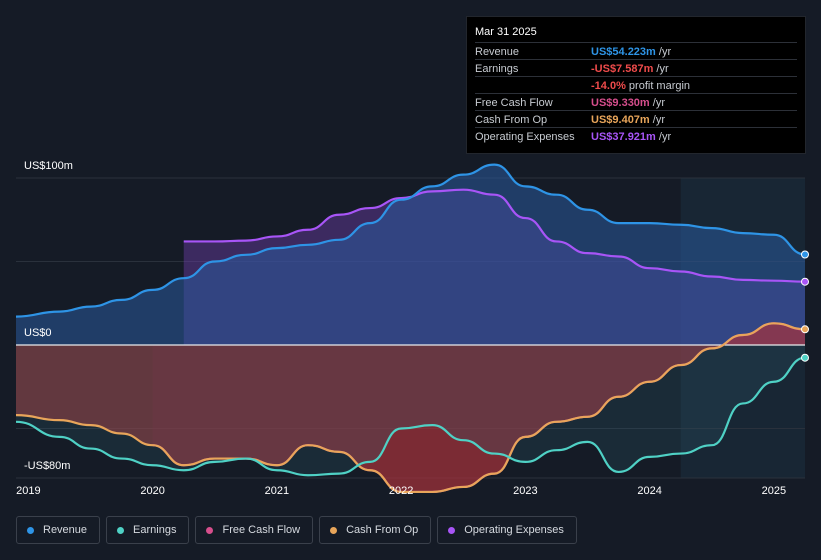 This screenshot has height=560, width=821. What do you see at coordinates (506, 32) in the screenshot?
I see `tooltip-date: Mar 31 2025` at bounding box center [506, 32].